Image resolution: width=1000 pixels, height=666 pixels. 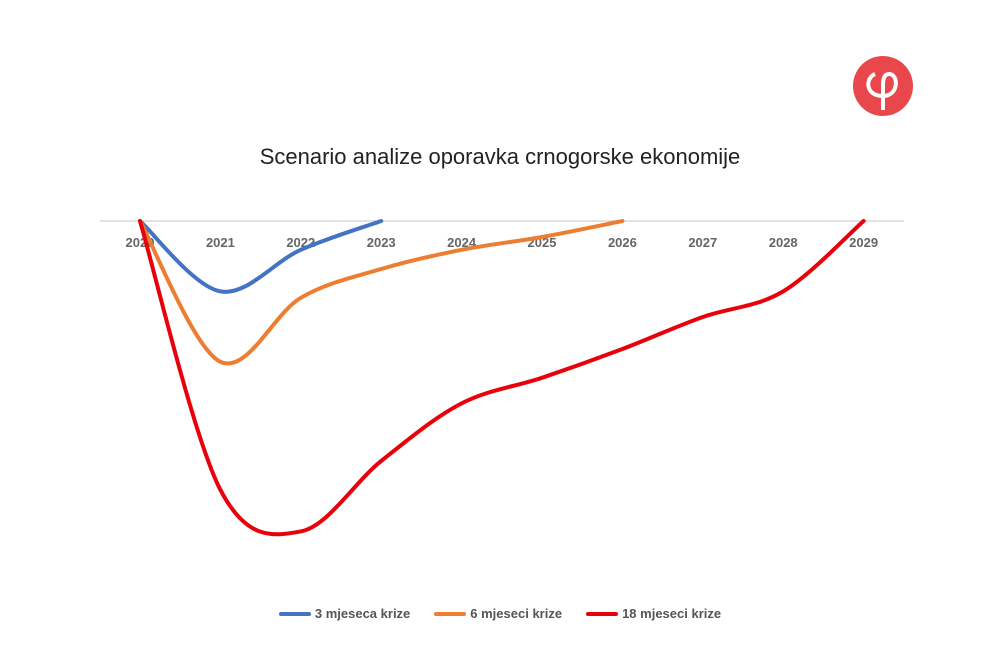 I want to click on legend-item: 18 mjeseci krize, so click(x=653, y=613).